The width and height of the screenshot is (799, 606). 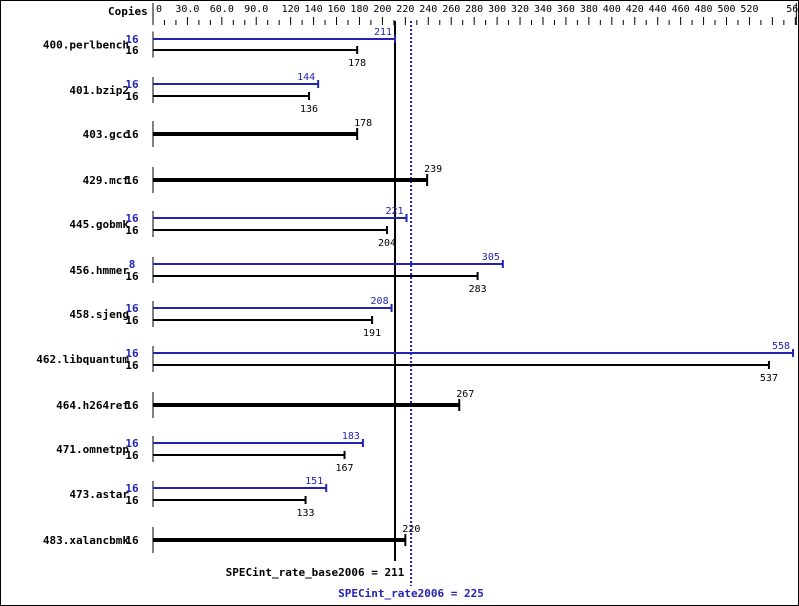 What do you see at coordinates (497, 9) in the screenshot?
I see `tick-label: 300` at bounding box center [497, 9].